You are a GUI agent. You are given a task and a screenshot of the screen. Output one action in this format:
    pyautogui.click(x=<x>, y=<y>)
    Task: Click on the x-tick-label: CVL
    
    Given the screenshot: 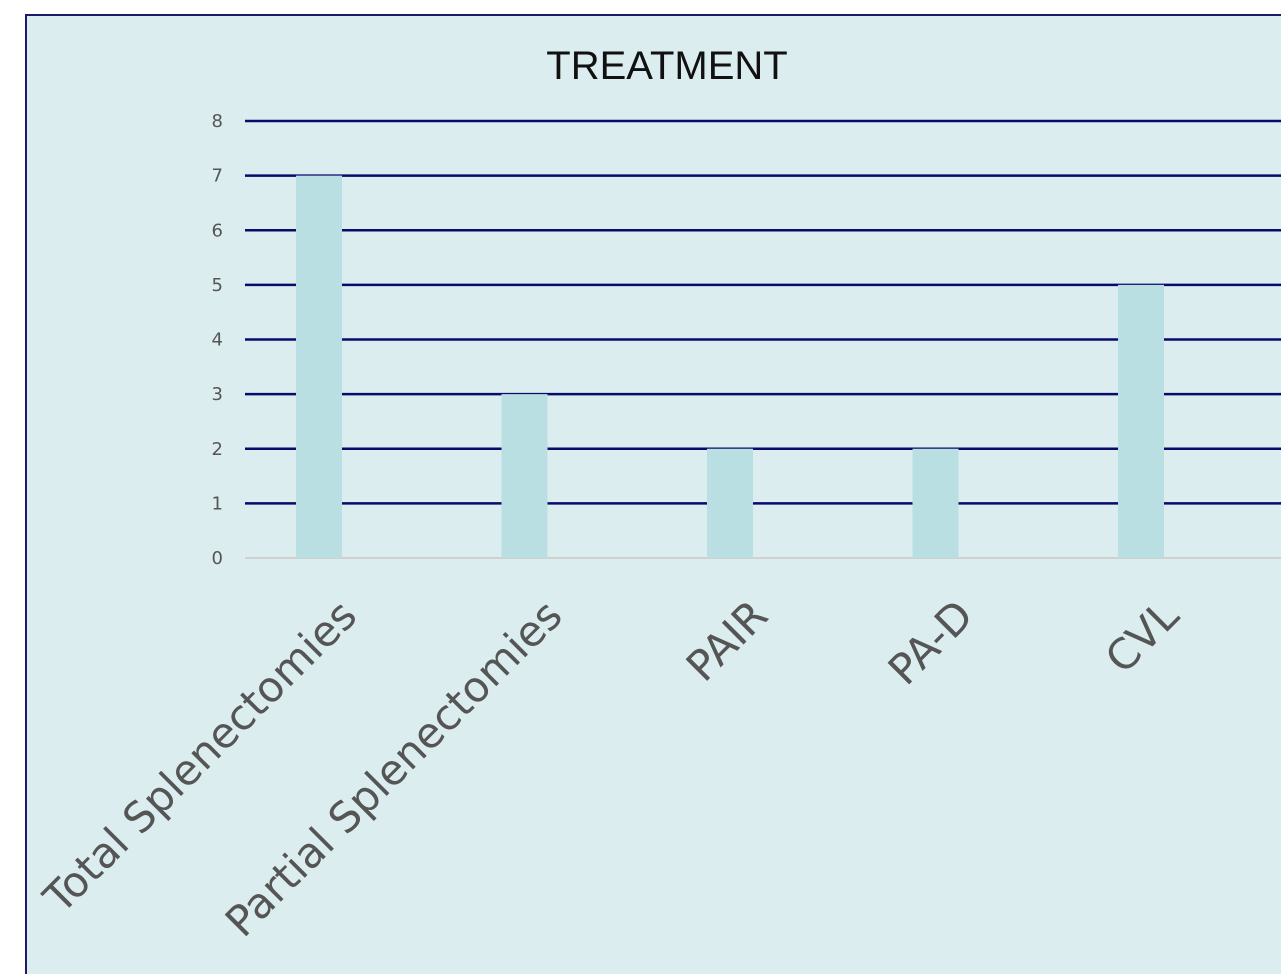 What is the action you would take?
    pyautogui.click(x=1142, y=636)
    